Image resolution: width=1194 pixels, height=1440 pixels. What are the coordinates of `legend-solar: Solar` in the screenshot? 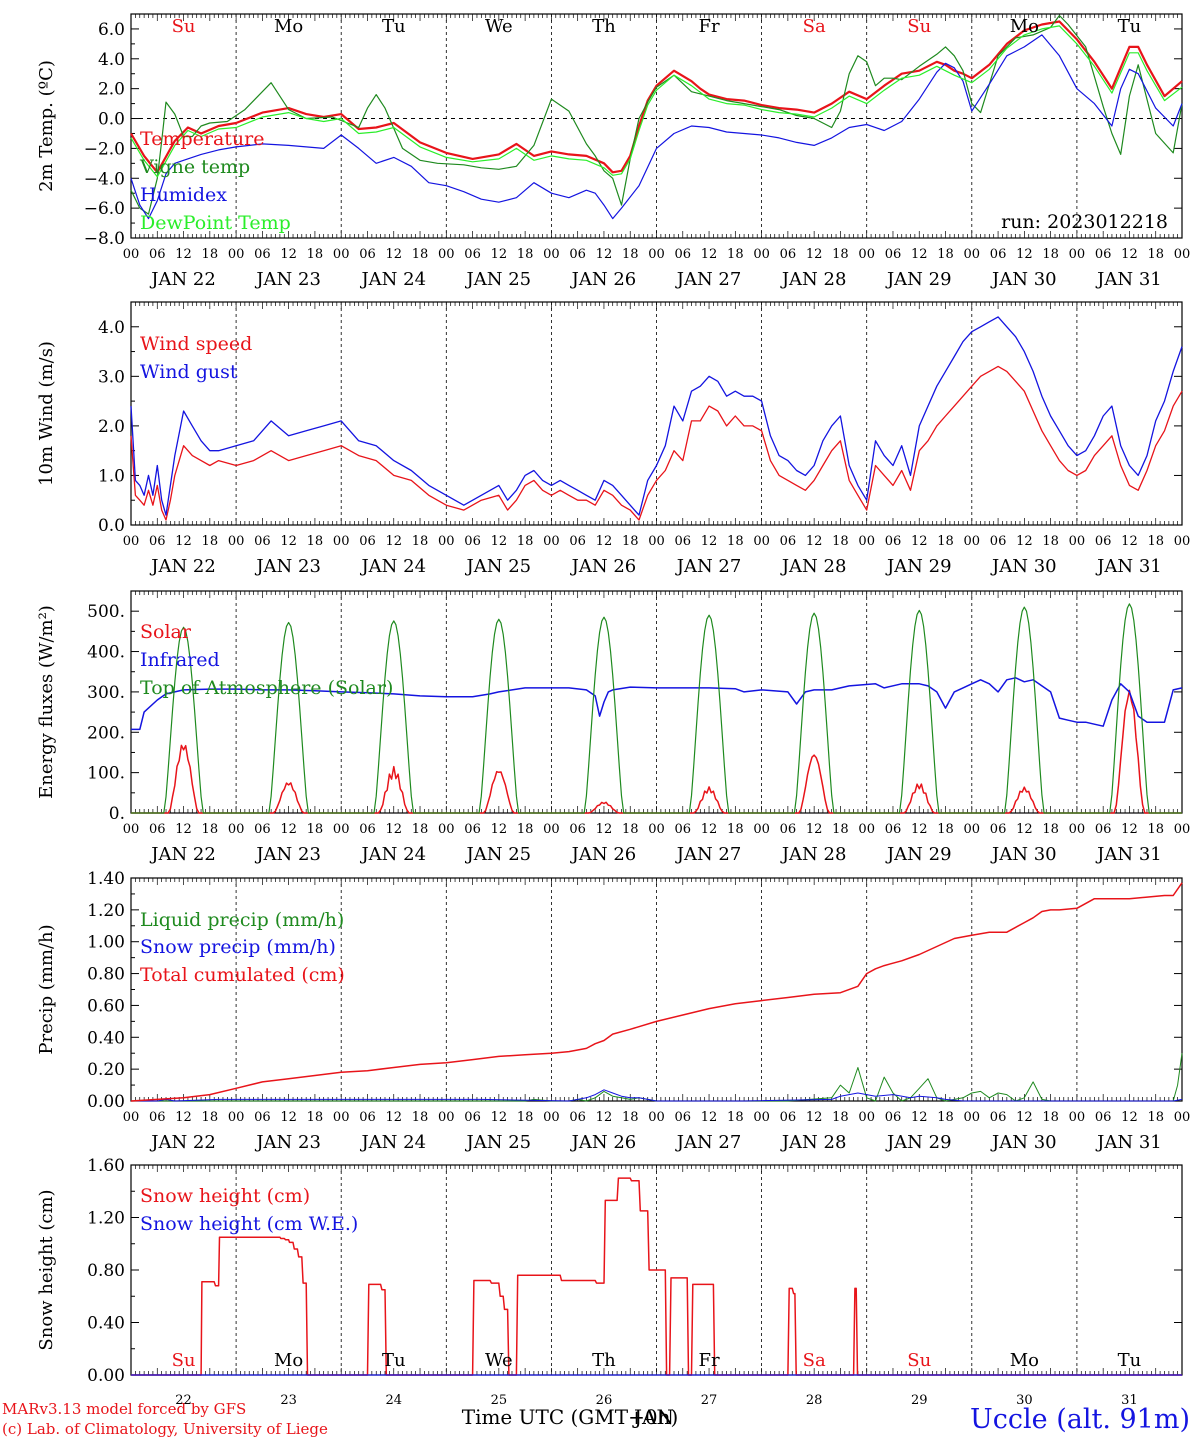 It's located at (166, 632).